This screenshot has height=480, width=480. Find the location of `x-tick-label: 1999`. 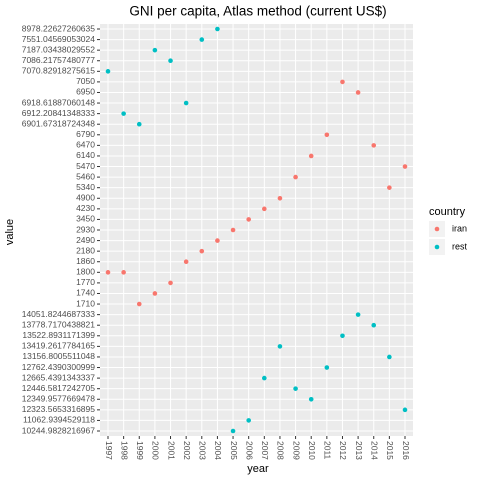

x-tick-label: 1999 is located at coordinates (140, 450).